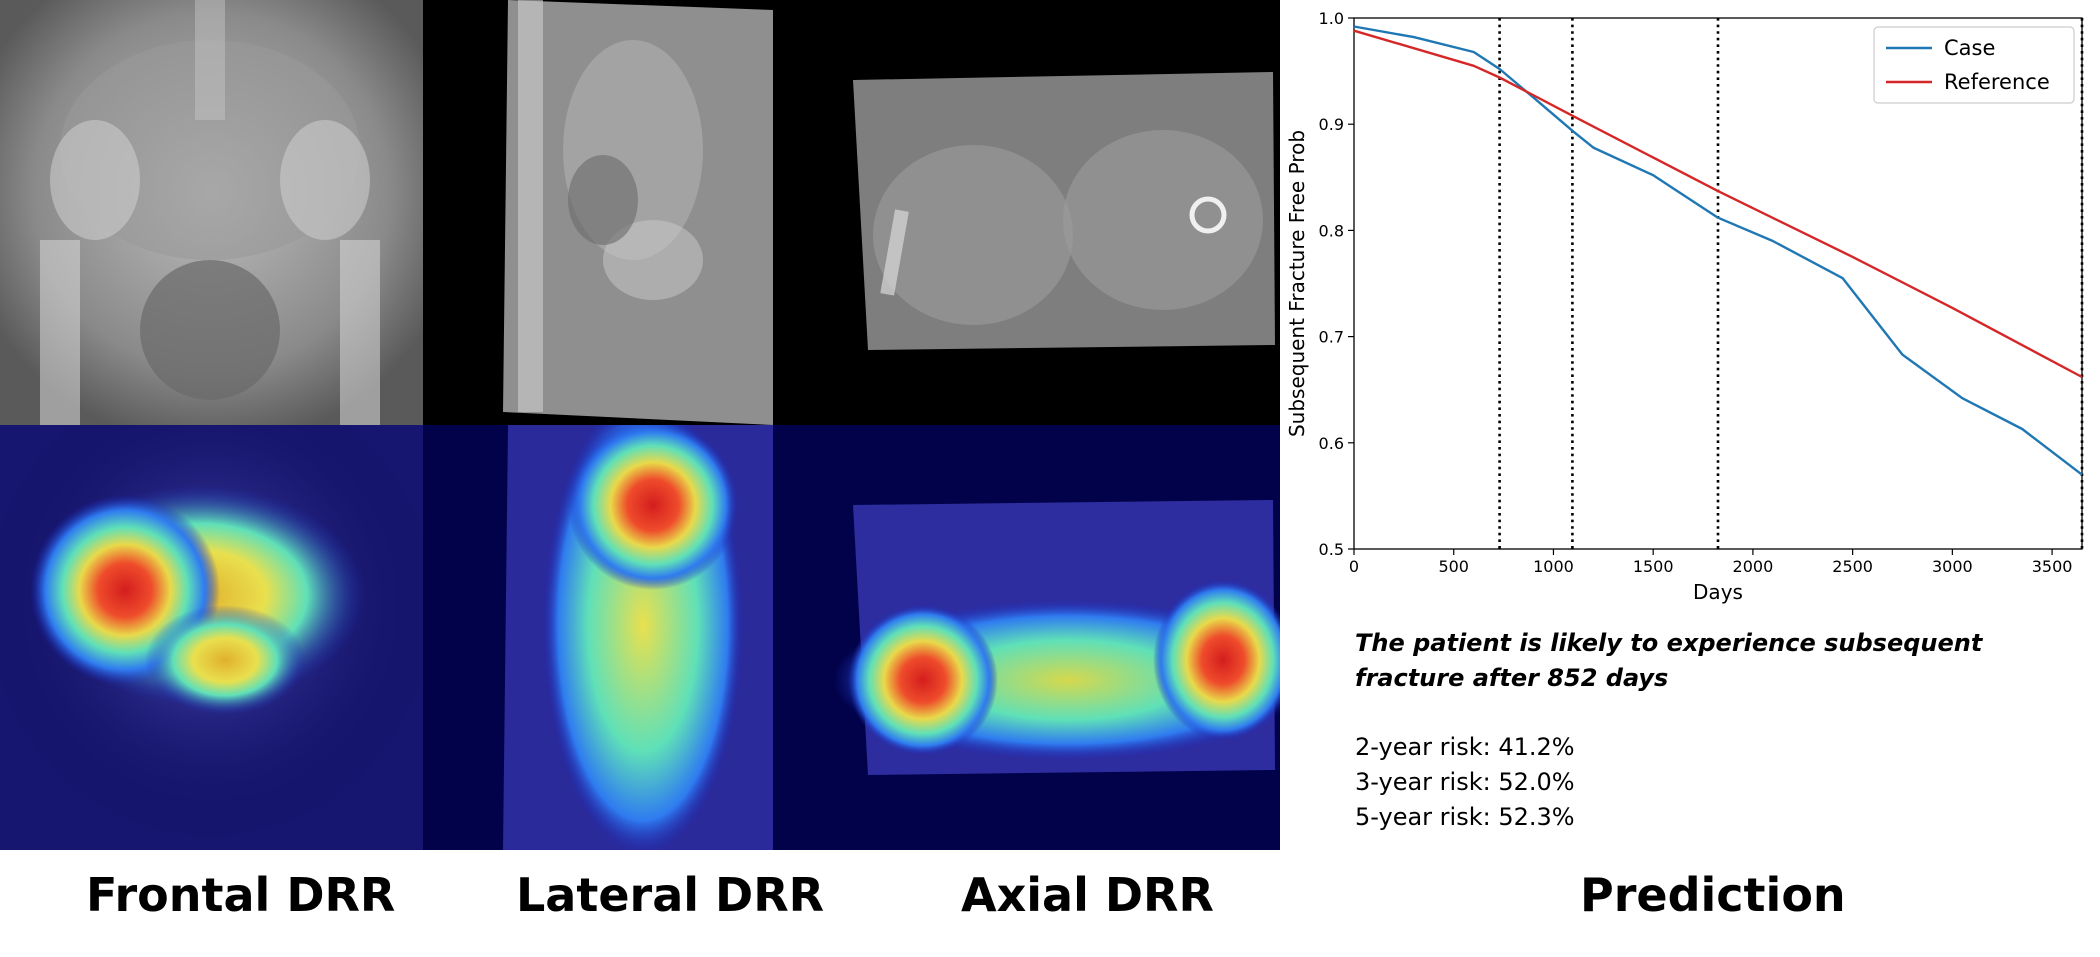 The image size is (2100, 957). Describe the element at coordinates (1331, 124) in the screenshot. I see `y-tick-label: 0.9` at that location.